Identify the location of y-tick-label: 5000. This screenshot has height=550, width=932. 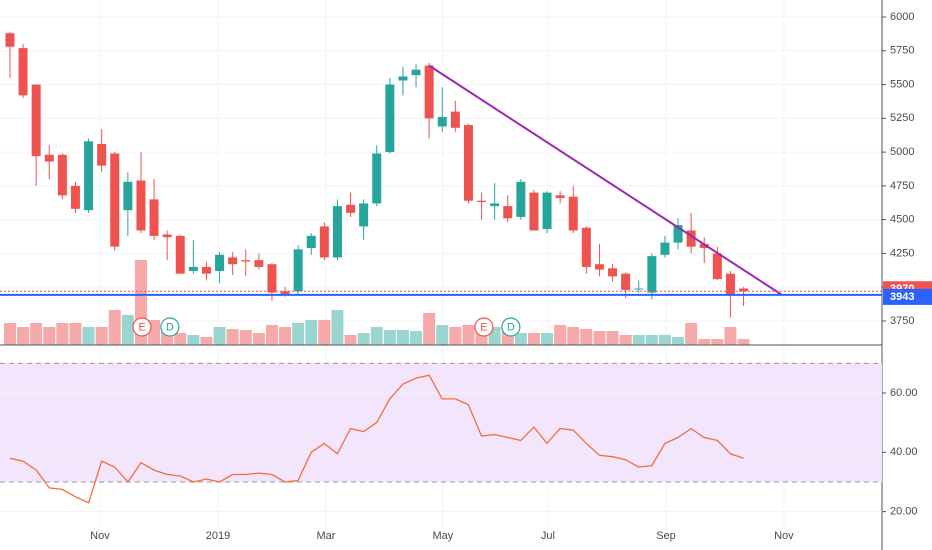
(902, 152).